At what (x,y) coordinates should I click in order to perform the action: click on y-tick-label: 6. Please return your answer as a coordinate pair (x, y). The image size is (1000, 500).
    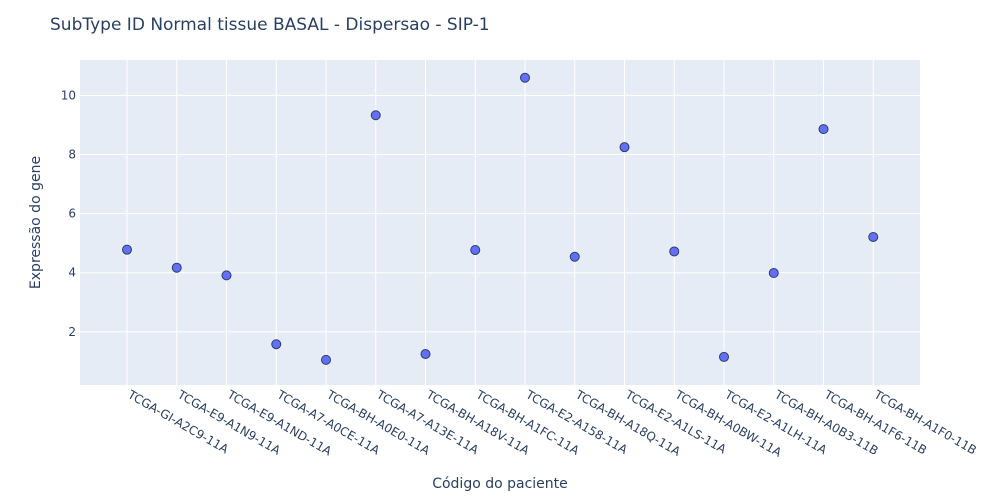
    Looking at the image, I should click on (72, 214).